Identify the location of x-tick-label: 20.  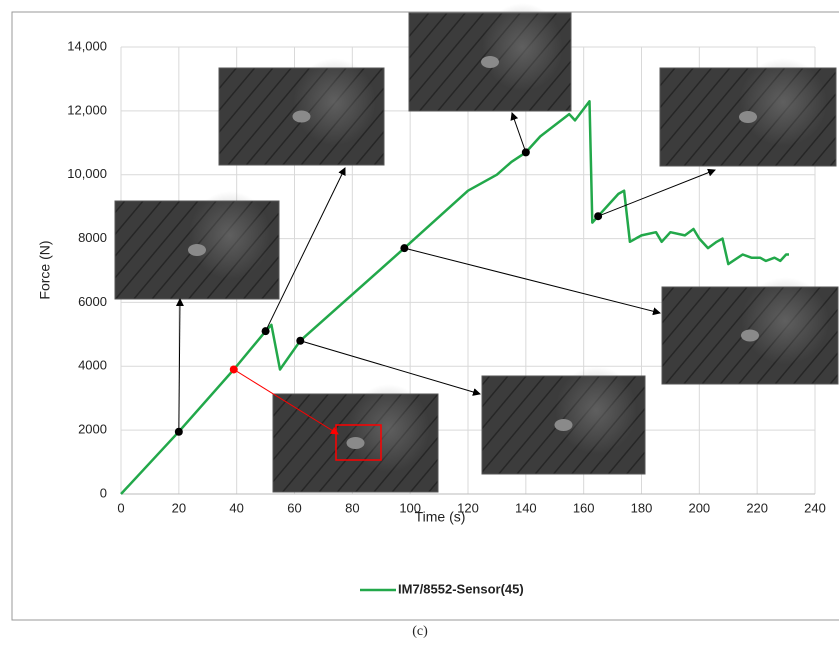
(179, 507).